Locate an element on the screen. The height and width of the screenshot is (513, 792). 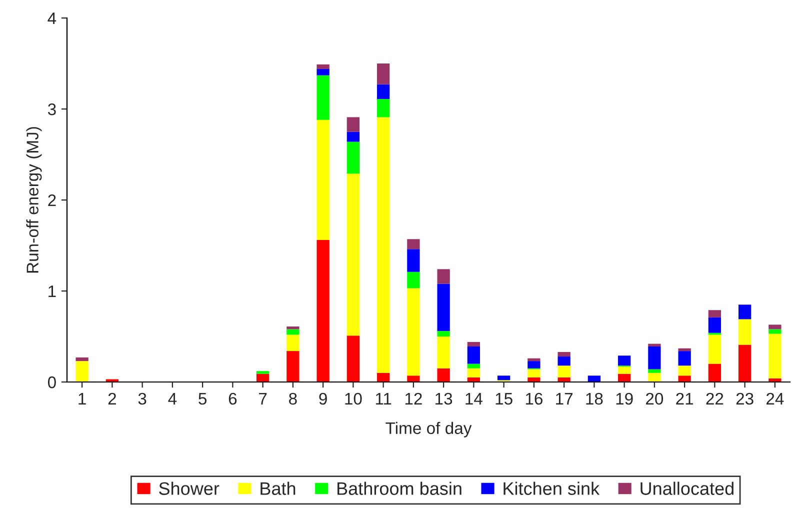
legend-label: Unallocated is located at coordinates (687, 488).